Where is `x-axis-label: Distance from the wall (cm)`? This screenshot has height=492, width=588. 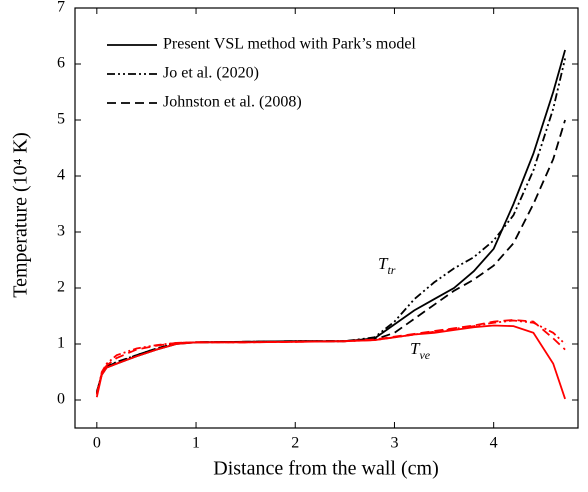 x-axis-label: Distance from the wall (cm) is located at coordinates (325, 469).